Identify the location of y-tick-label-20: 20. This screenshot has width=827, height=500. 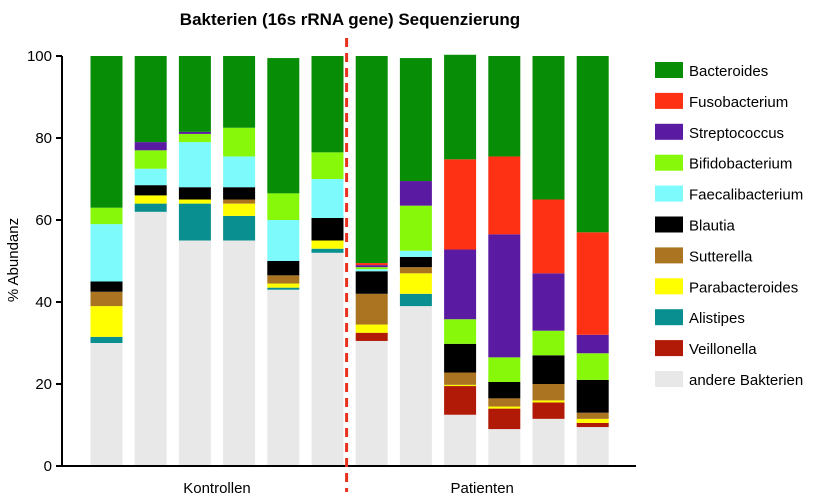
(43, 384).